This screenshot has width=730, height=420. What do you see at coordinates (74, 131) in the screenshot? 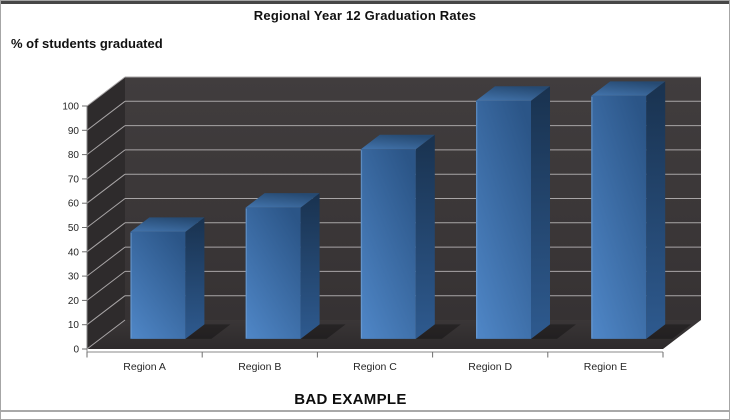
I see `y-tick-label-90: 90` at bounding box center [74, 131].